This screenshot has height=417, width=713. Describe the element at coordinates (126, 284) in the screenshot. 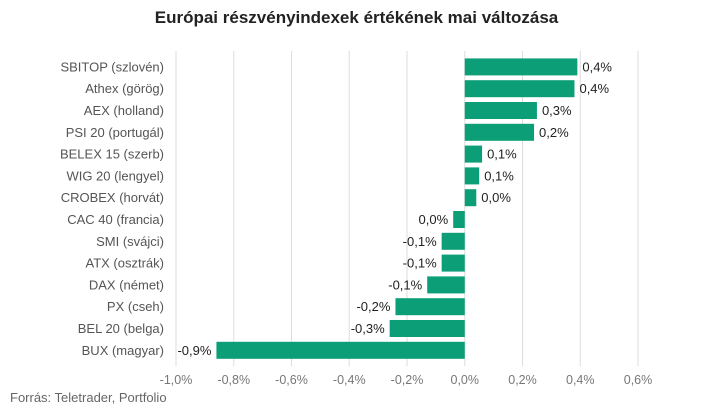

I see `category-label: DAX (német)` at that location.